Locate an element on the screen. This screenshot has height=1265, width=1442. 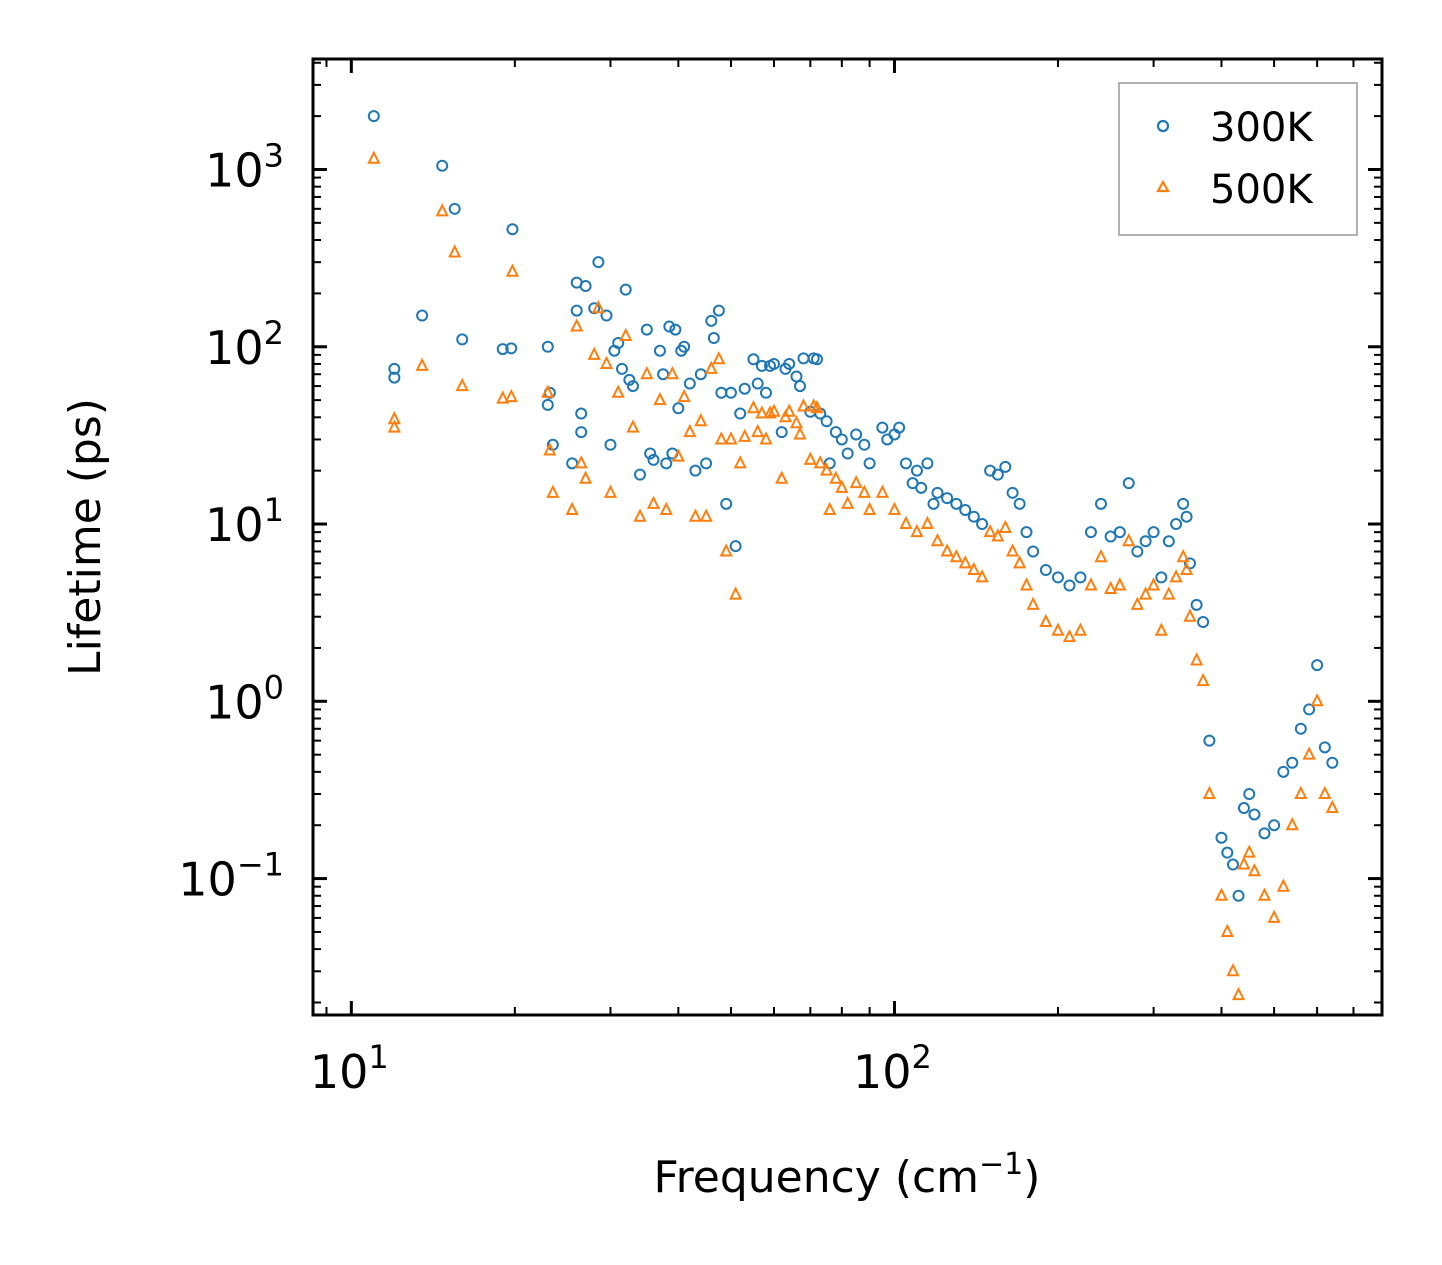
legend-marker-300k is located at coordinates (1163, 126).